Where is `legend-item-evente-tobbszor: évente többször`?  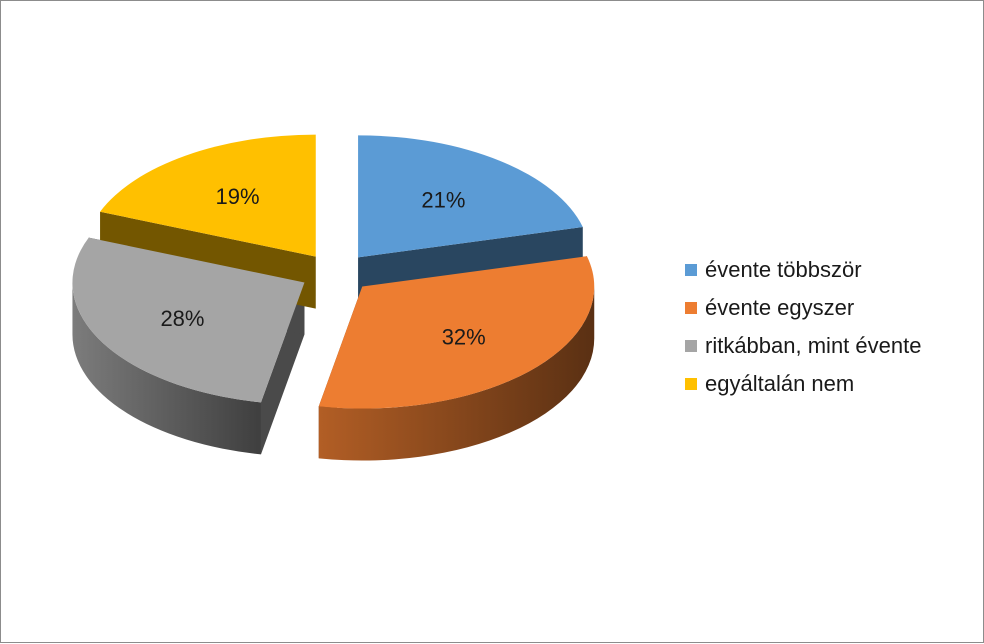
legend-item-evente-tobbszor: évente többször is located at coordinates (803, 270).